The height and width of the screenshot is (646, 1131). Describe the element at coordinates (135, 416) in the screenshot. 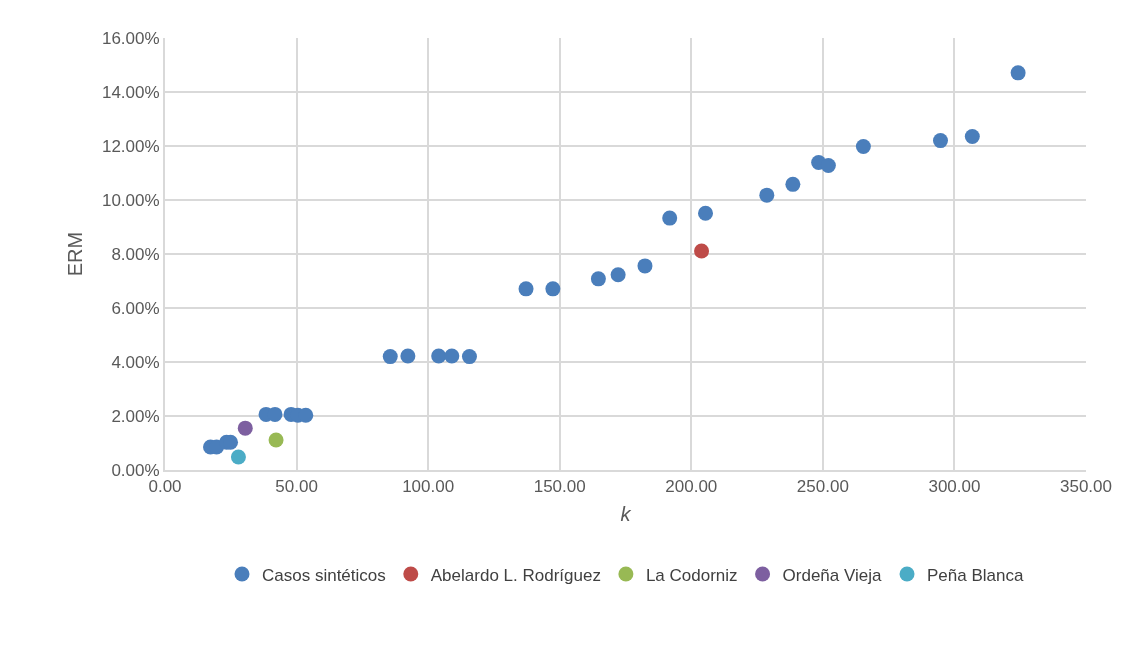

I see `y-tick-label: 2.00%` at that location.